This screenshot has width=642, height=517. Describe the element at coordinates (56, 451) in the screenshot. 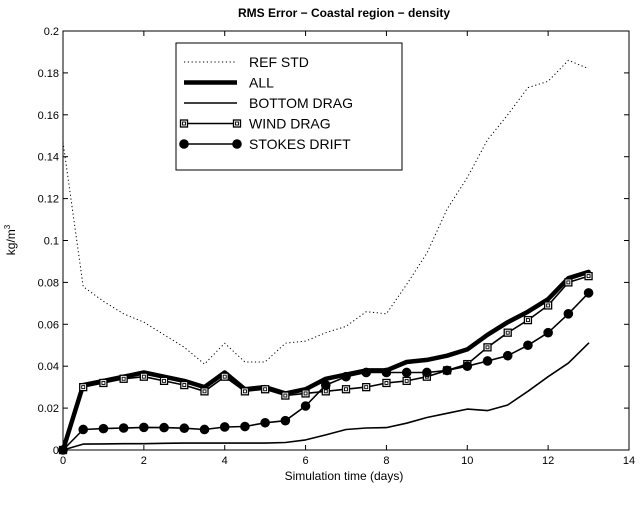

I see `y-tick-label: 0` at that location.